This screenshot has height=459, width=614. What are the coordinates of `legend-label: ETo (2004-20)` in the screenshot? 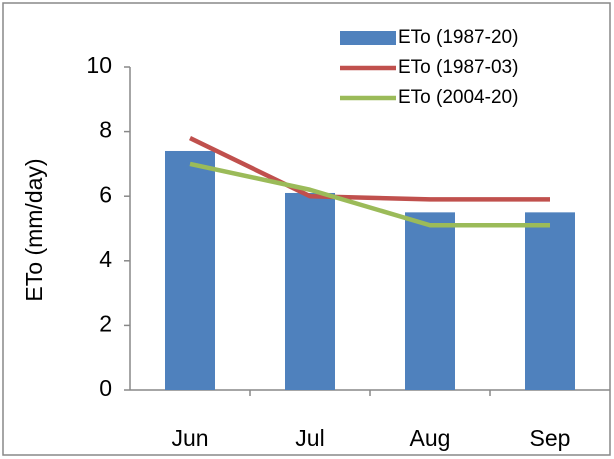 It's located at (458, 97).